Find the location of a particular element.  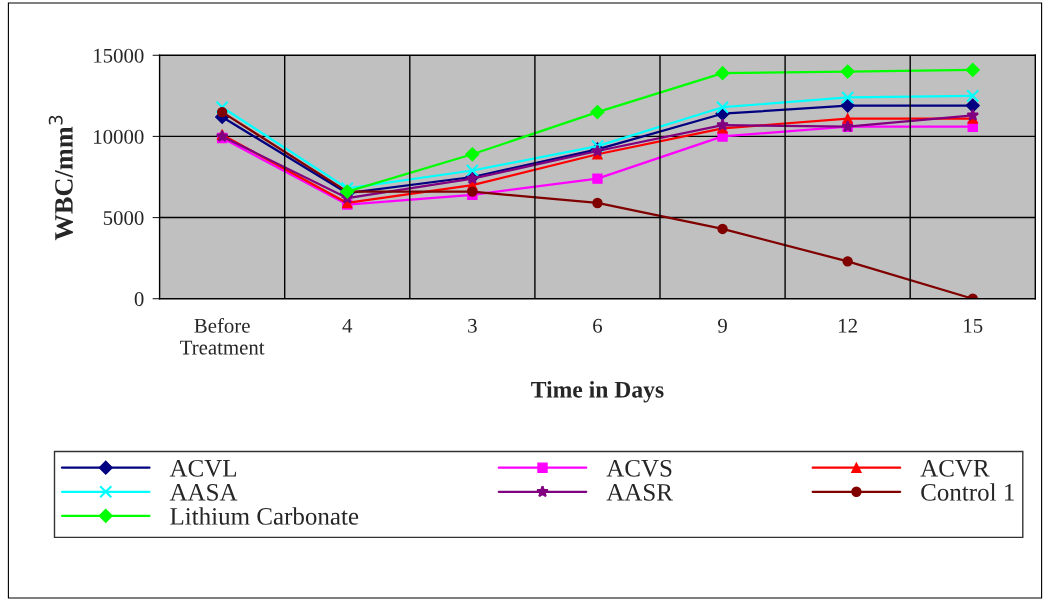

x-axis-title: Time in Days is located at coordinates (597, 392).